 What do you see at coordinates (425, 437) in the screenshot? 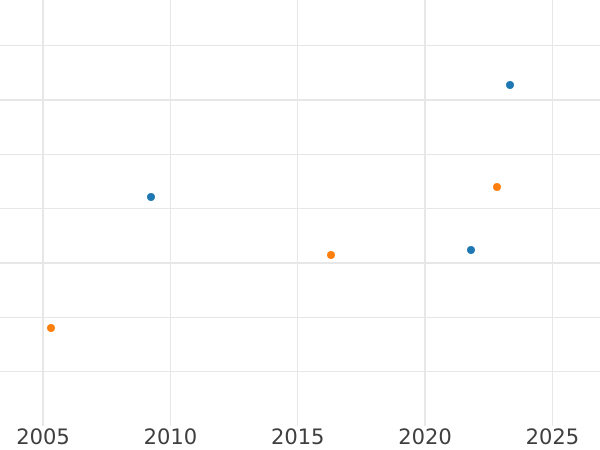
I see `x-tick-label: 2020` at bounding box center [425, 437].